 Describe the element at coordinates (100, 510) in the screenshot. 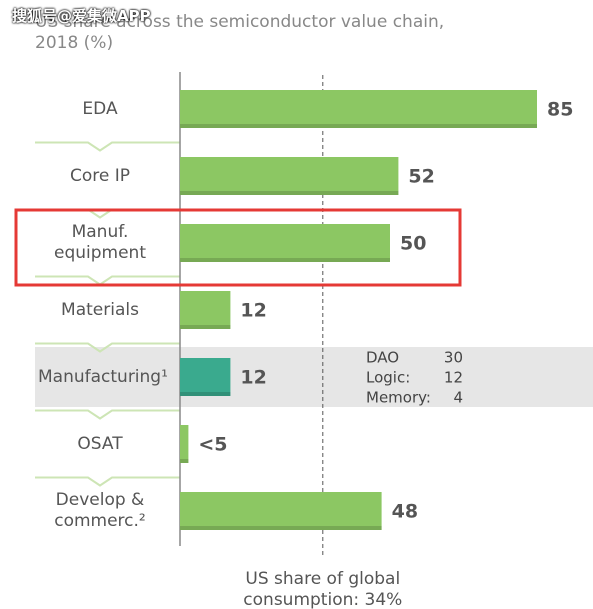

I see `category-label: Develop & commerc.²` at that location.